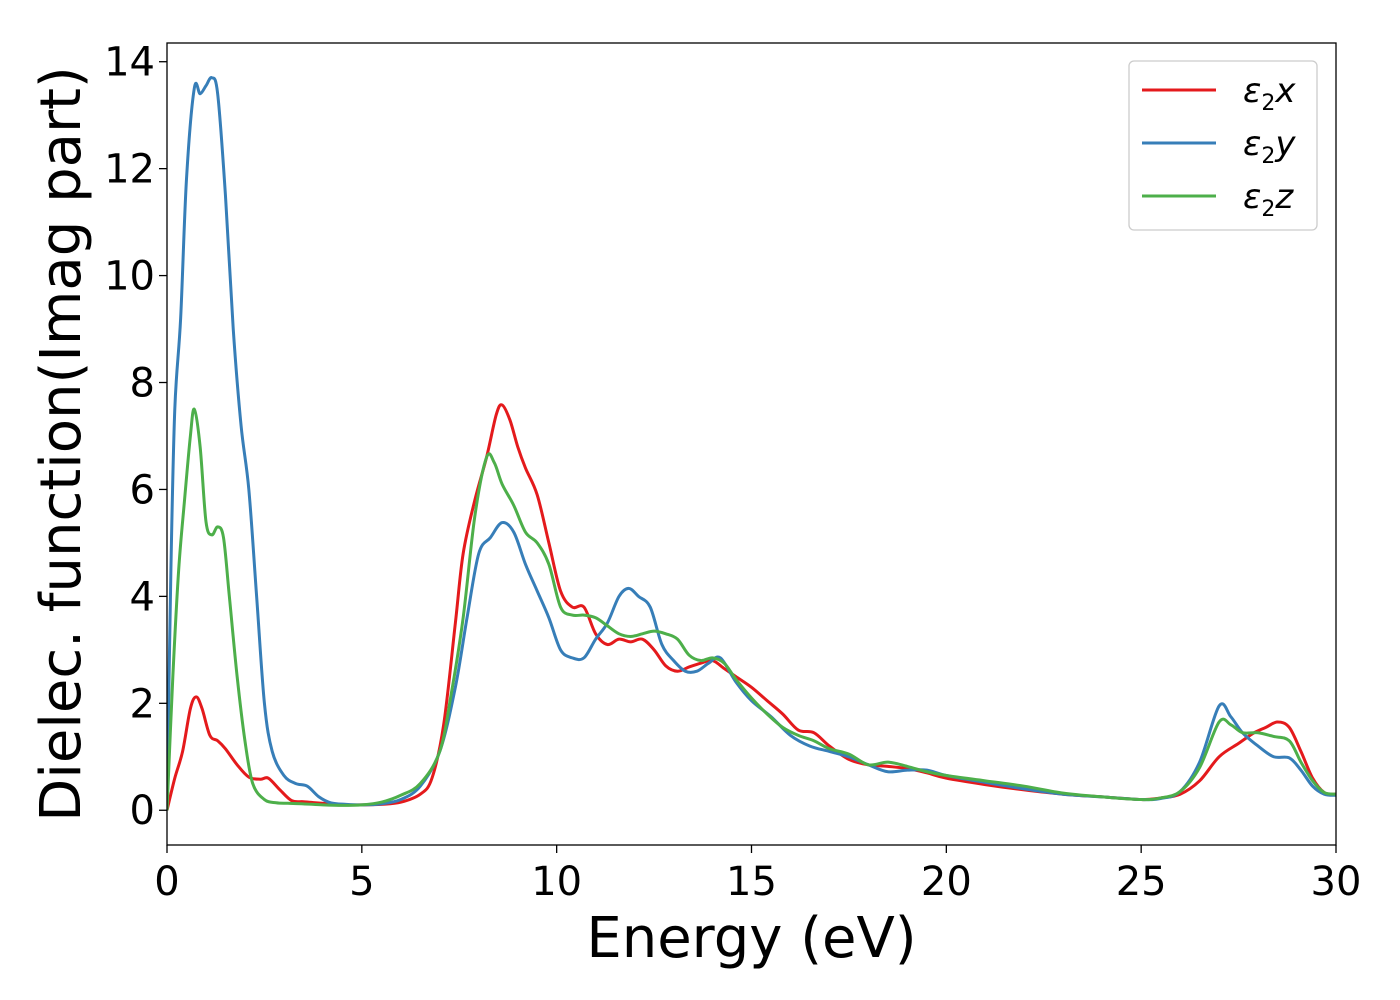 The width and height of the screenshot is (1400, 1000). Describe the element at coordinates (556, 882) in the screenshot. I see `x-tick-label: 10` at that location.